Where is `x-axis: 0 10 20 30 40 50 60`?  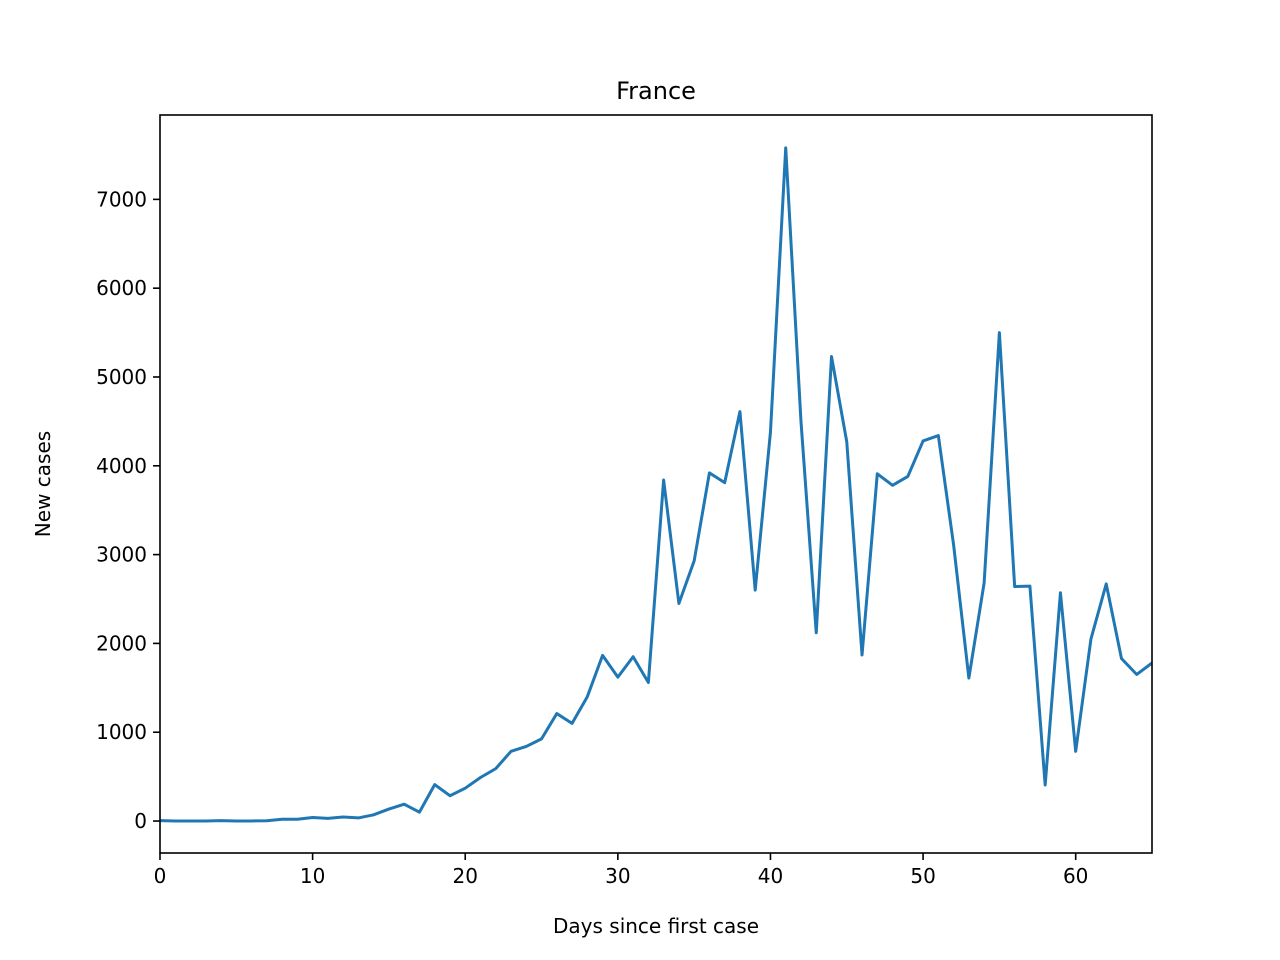
x-axis: 0 10 20 30 40 50 60 is located at coordinates (621, 870).